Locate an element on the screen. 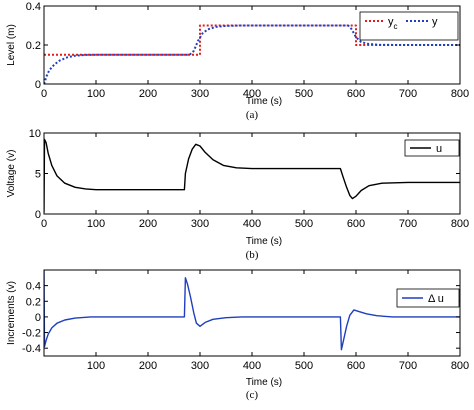  legend: Δ u is located at coordinates (428, 298).